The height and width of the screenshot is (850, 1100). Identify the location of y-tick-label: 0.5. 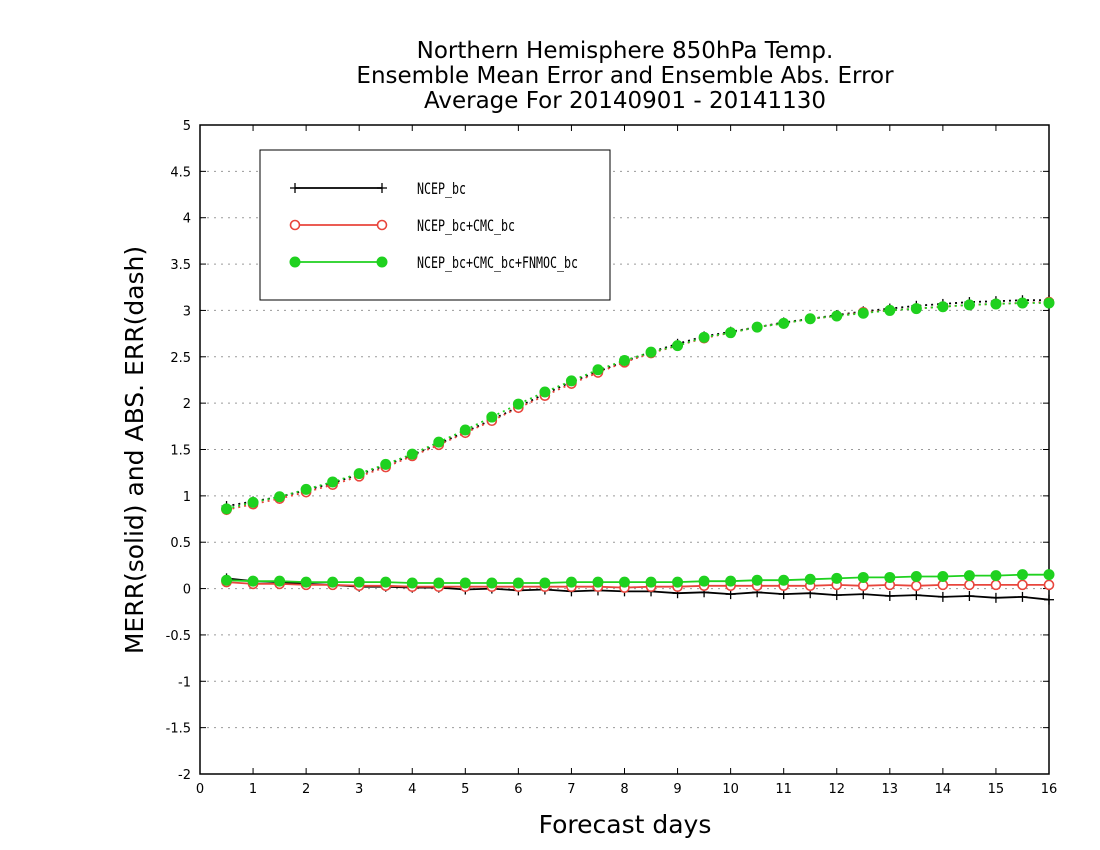
(180, 543).